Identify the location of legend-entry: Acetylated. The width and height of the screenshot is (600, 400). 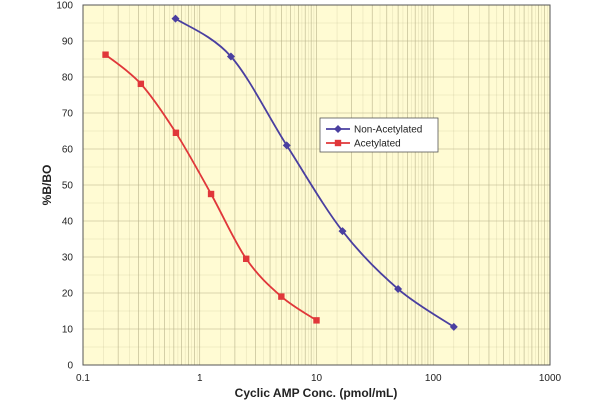
(377, 144).